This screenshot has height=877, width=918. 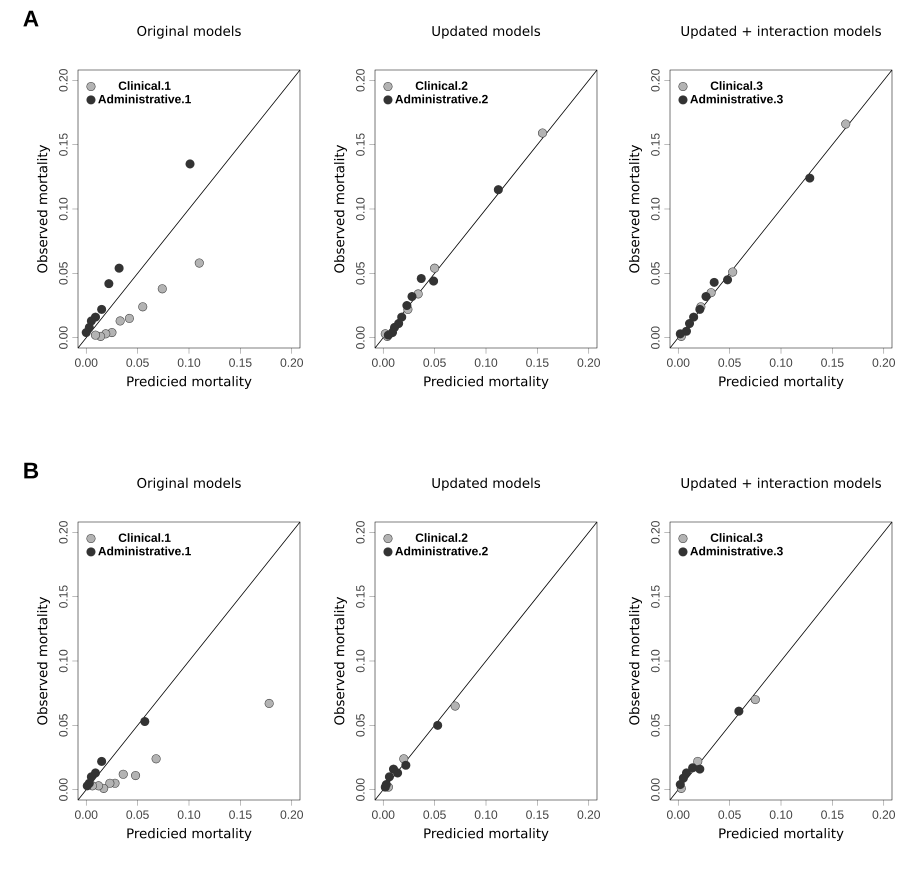 I want to click on text: B, so click(x=31, y=470).